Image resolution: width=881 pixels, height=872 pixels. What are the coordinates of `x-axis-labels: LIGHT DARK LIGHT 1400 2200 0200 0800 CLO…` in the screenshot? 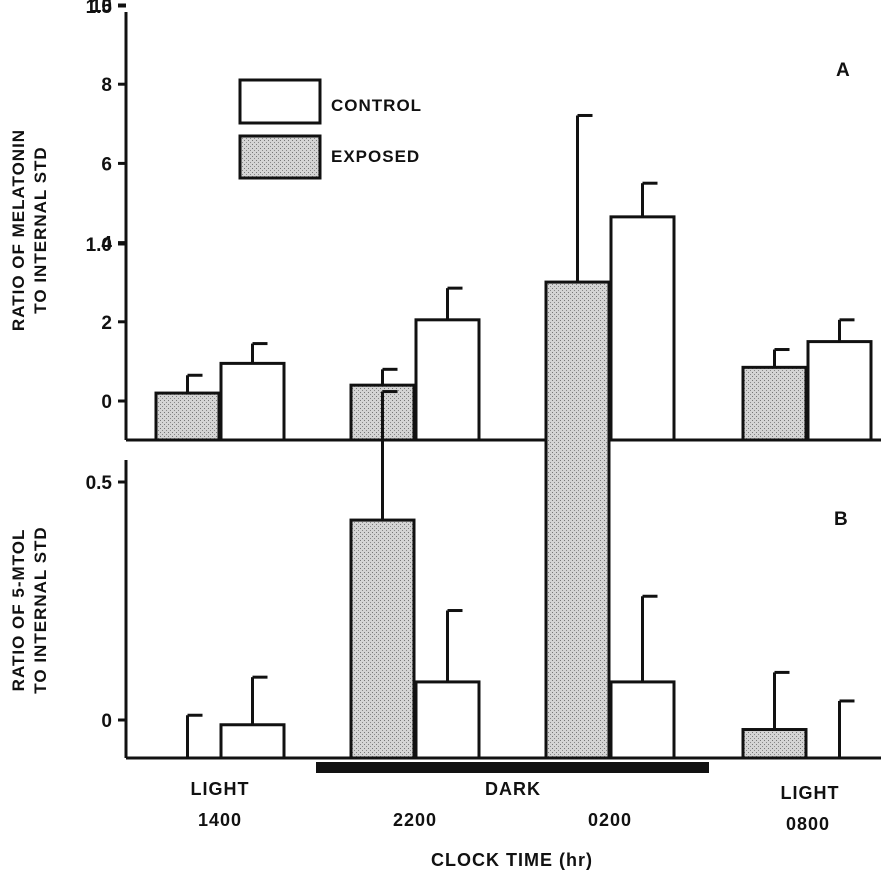 It's located at (515, 824).